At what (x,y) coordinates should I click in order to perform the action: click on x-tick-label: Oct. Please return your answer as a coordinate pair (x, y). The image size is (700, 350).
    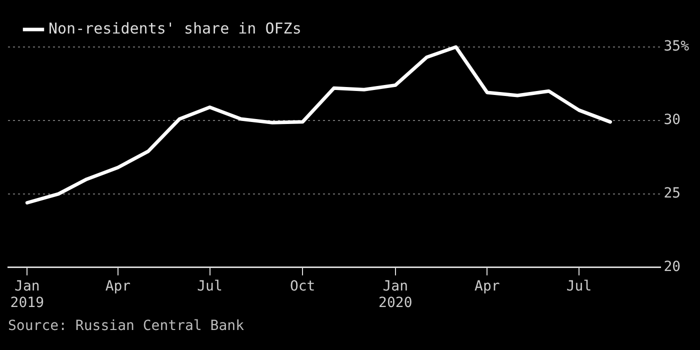
    Looking at the image, I should click on (303, 286).